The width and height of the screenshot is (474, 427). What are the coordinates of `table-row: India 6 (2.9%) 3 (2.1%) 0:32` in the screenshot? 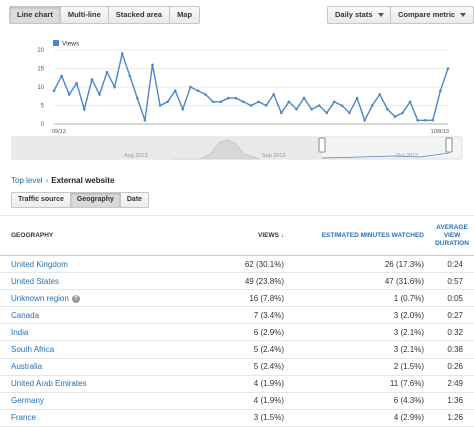 It's located at (237, 332).